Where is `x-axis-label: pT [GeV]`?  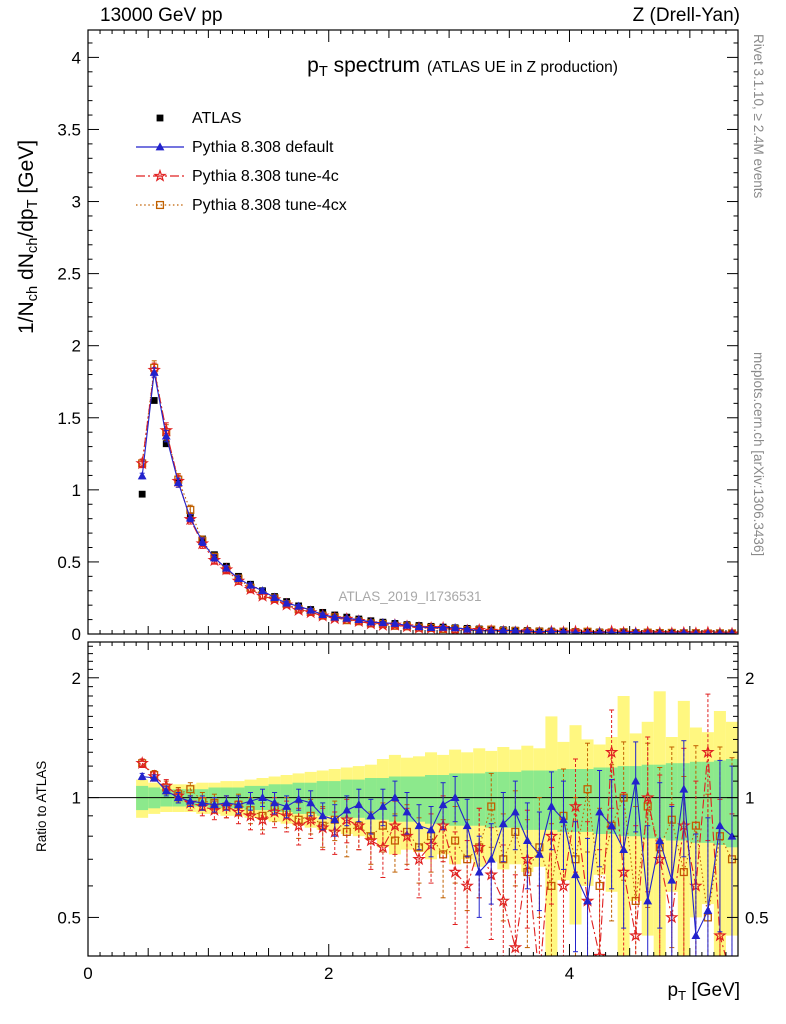
x-axis-label: pT [GeV] is located at coordinates (703, 991).